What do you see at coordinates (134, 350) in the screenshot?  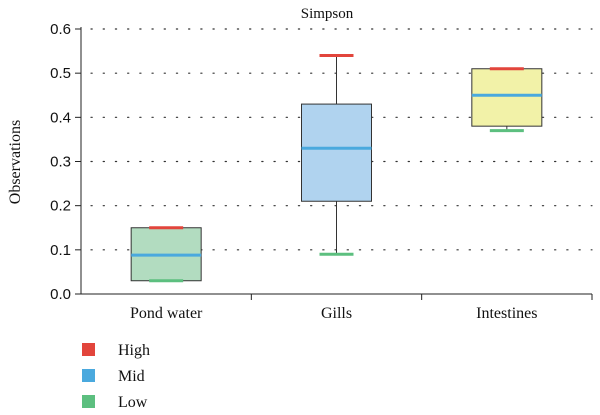 I see `legend-label: High` at bounding box center [134, 350].